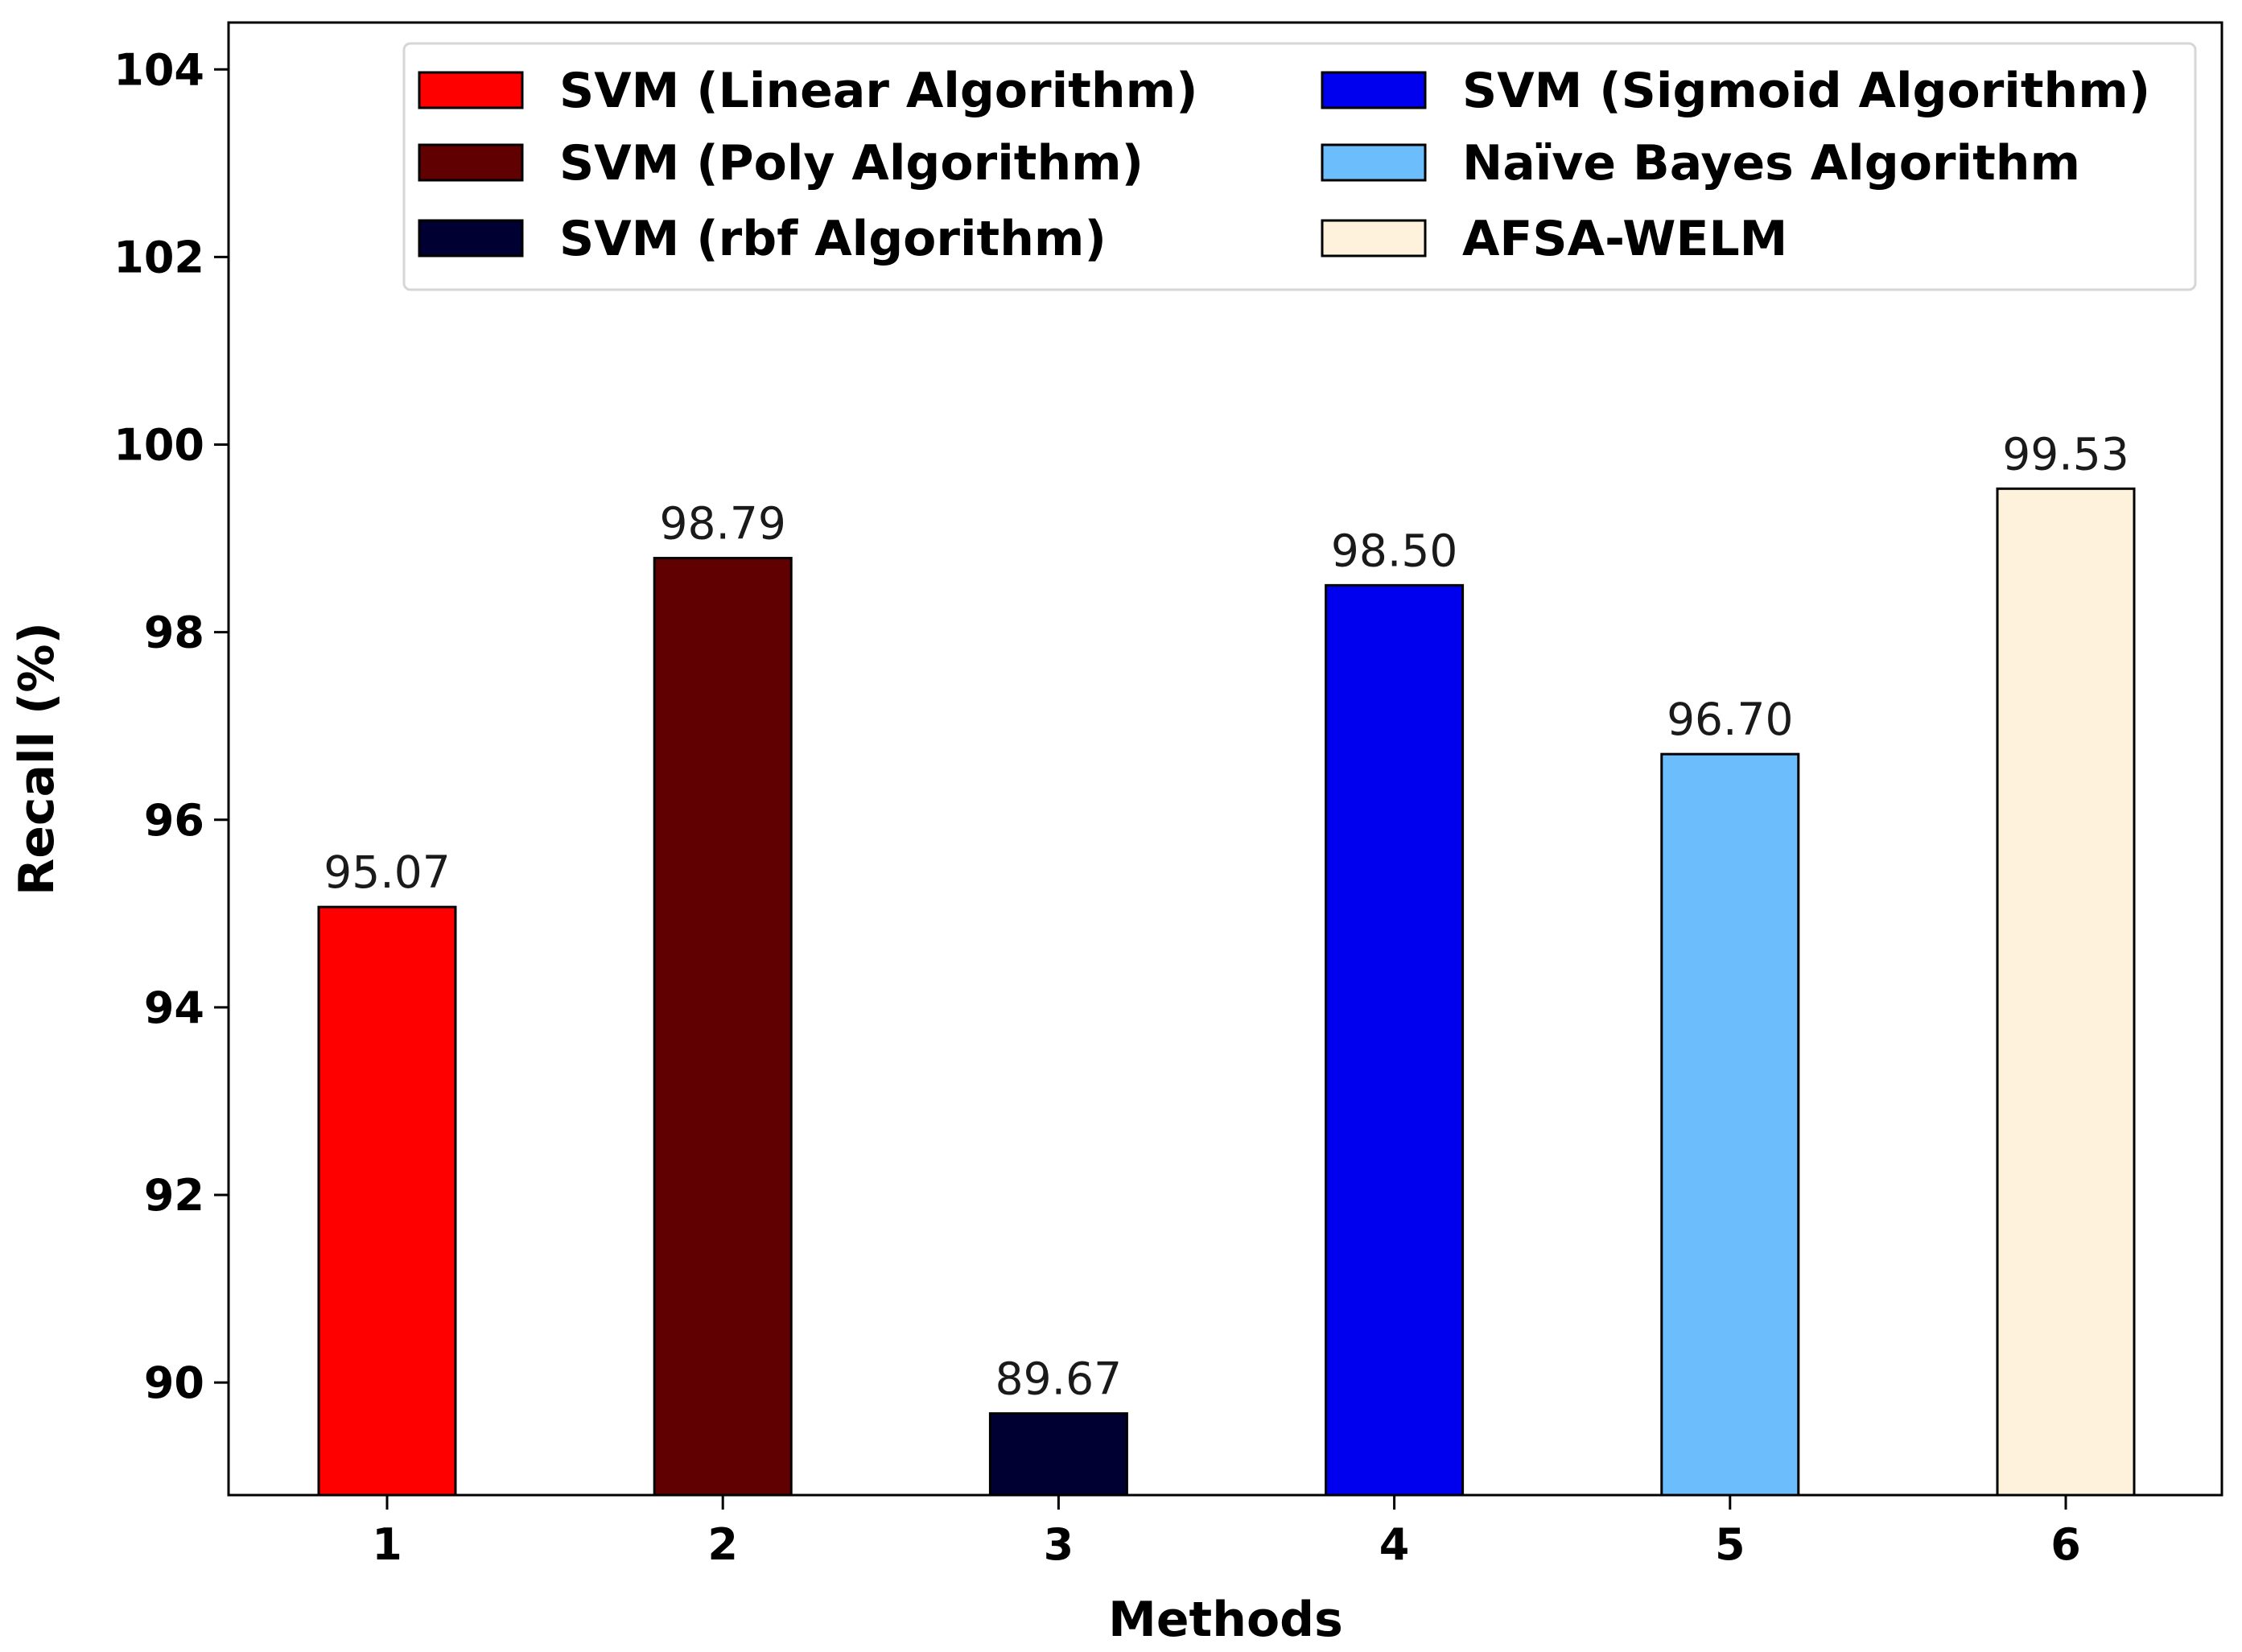 The height and width of the screenshot is (1652, 2242). What do you see at coordinates (878, 91) in the screenshot?
I see `legend-label-1: SVM (Linear Algorithm)` at bounding box center [878, 91].